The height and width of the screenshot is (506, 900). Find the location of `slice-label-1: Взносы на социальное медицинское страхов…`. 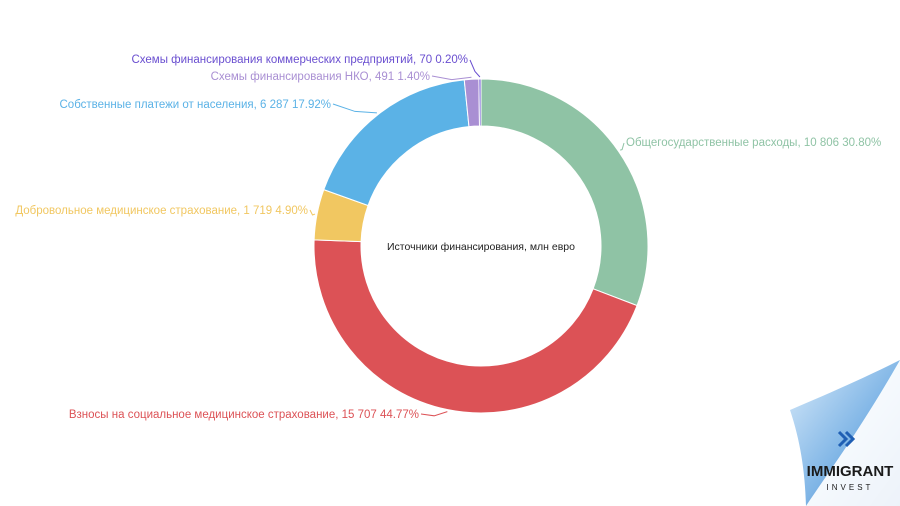

slice-label-1: Взносы на социальное медицинское страхов… is located at coordinates (244, 415).